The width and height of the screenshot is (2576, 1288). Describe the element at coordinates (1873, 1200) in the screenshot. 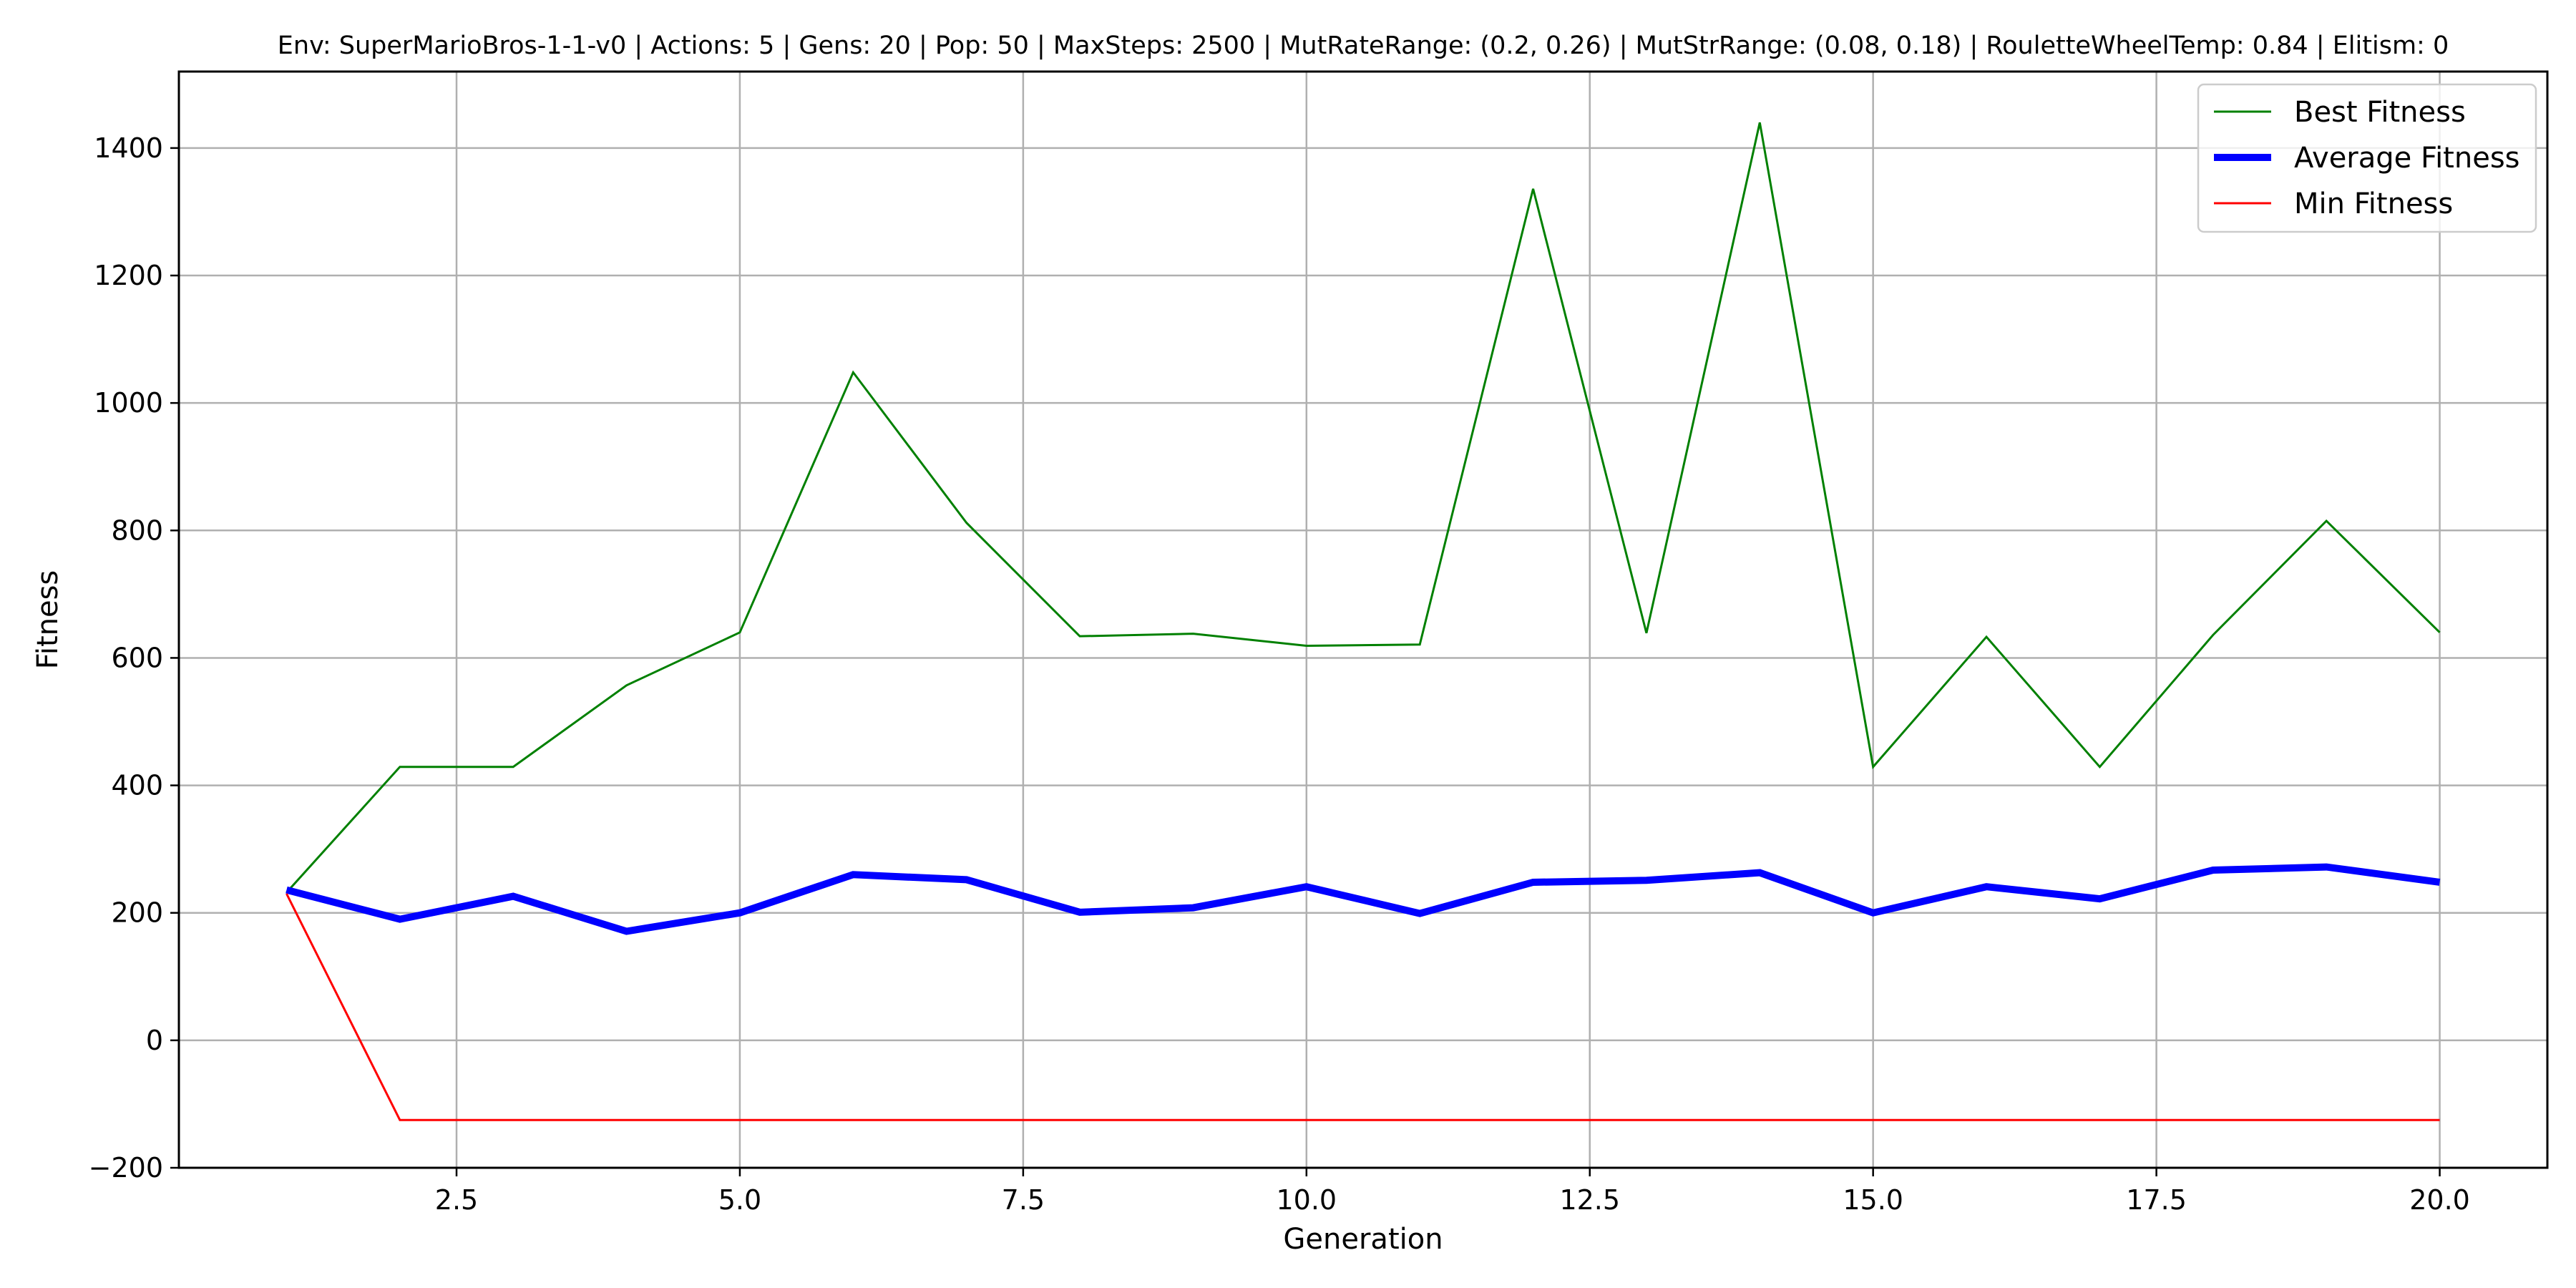

I see `x-tick-label: 15.0` at that location.